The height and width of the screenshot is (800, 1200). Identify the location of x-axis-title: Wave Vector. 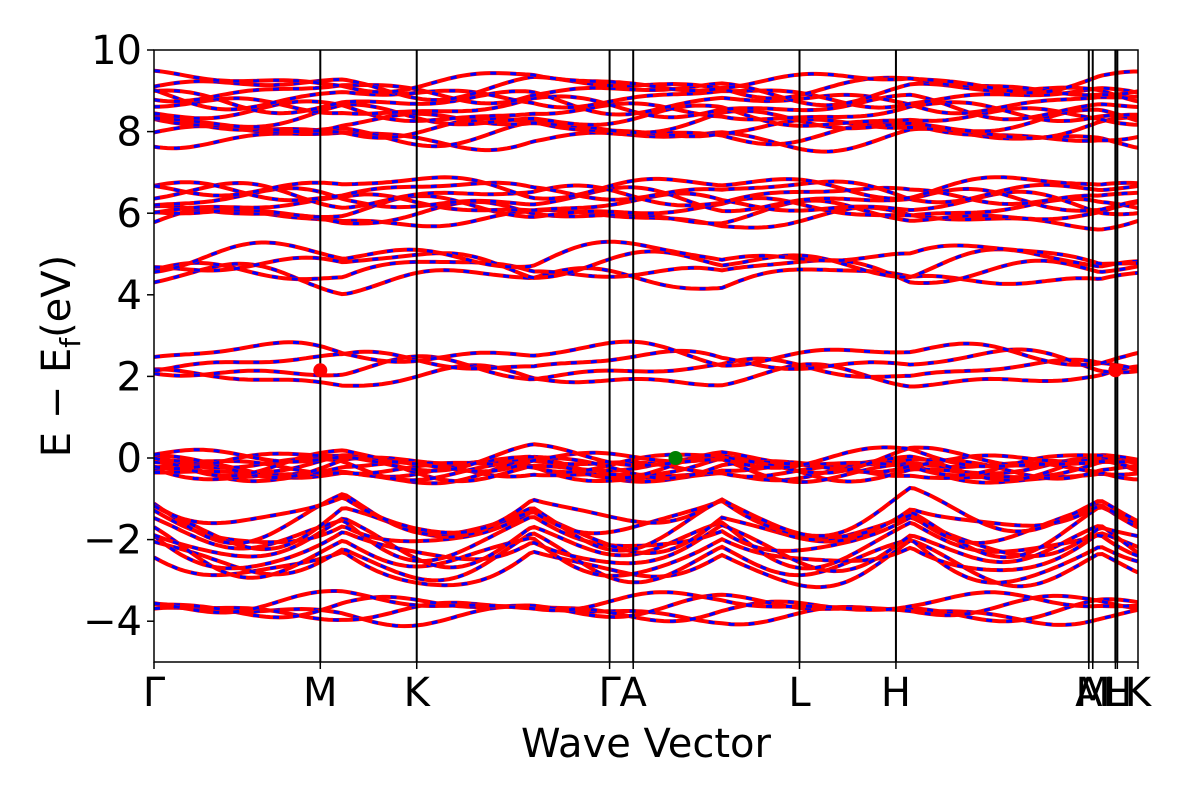
(646, 744).